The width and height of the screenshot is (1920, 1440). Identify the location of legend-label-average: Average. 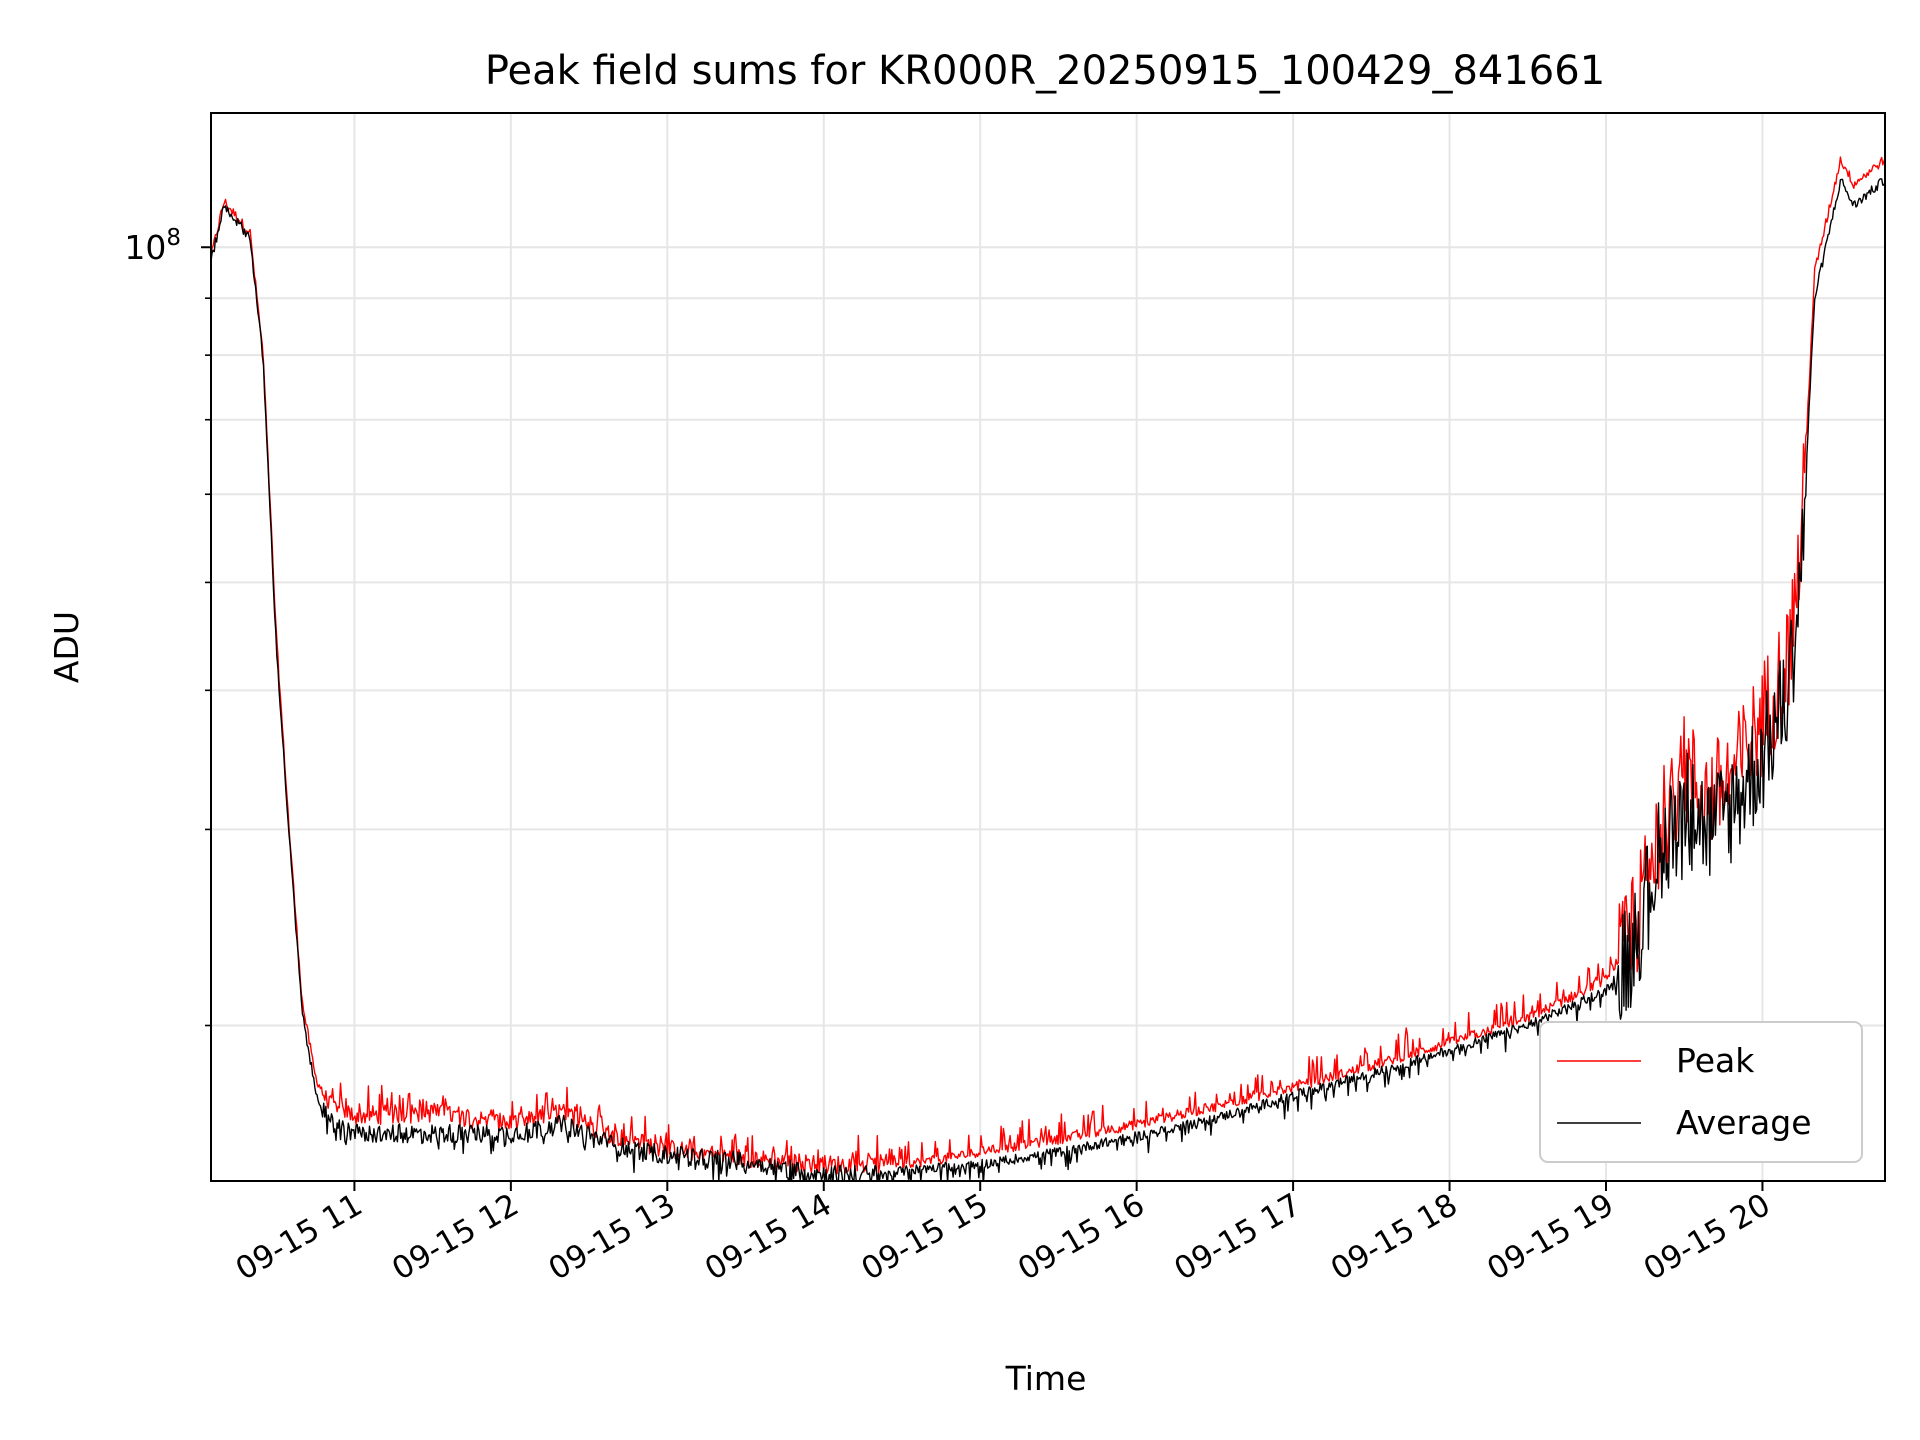
(1744, 1122).